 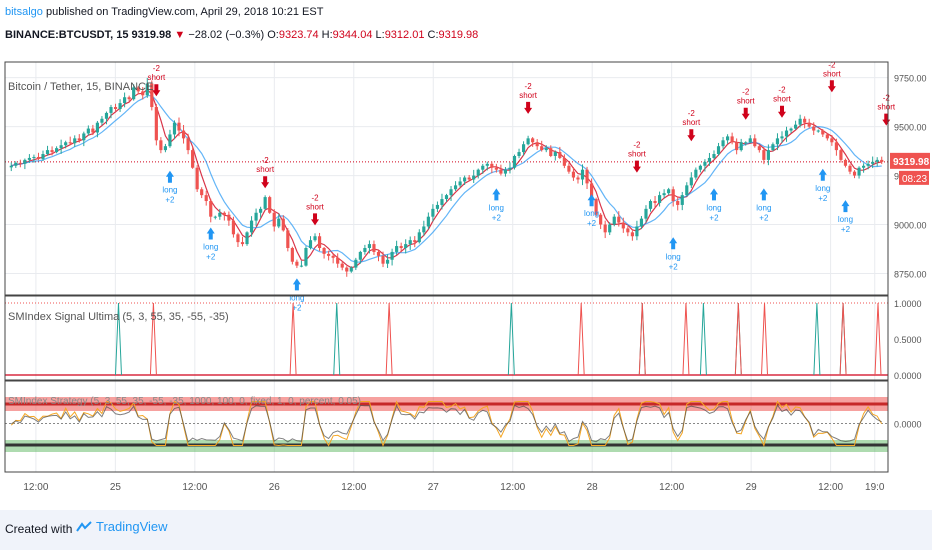 What do you see at coordinates (446, 339) in the screenshot?
I see `signal-pane` at bounding box center [446, 339].